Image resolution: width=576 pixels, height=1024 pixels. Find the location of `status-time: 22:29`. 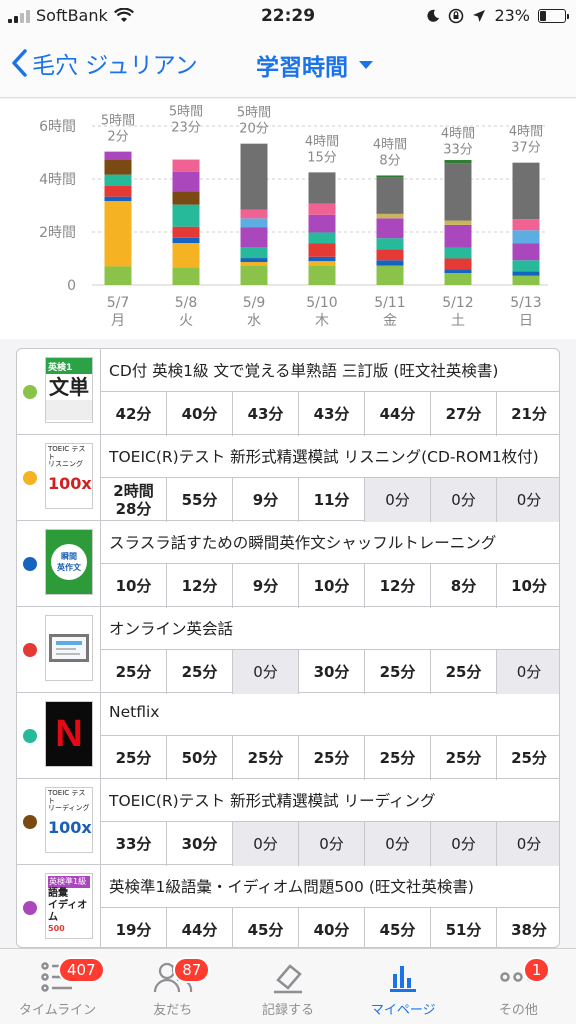

status-time: 22:29 is located at coordinates (288, 16).